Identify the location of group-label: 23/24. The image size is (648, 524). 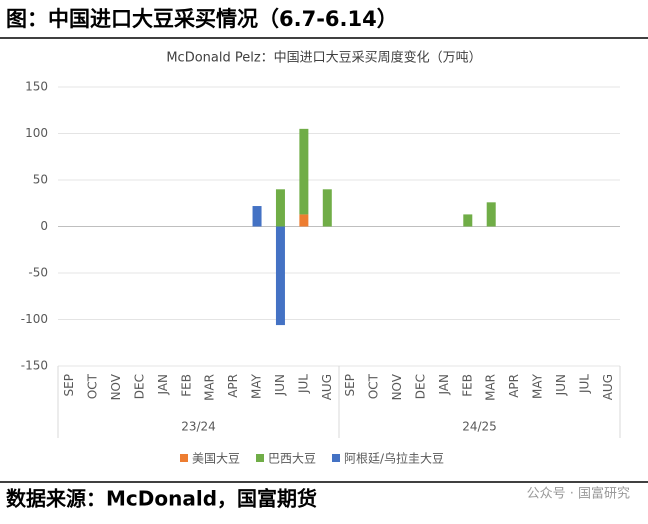
(198, 427).